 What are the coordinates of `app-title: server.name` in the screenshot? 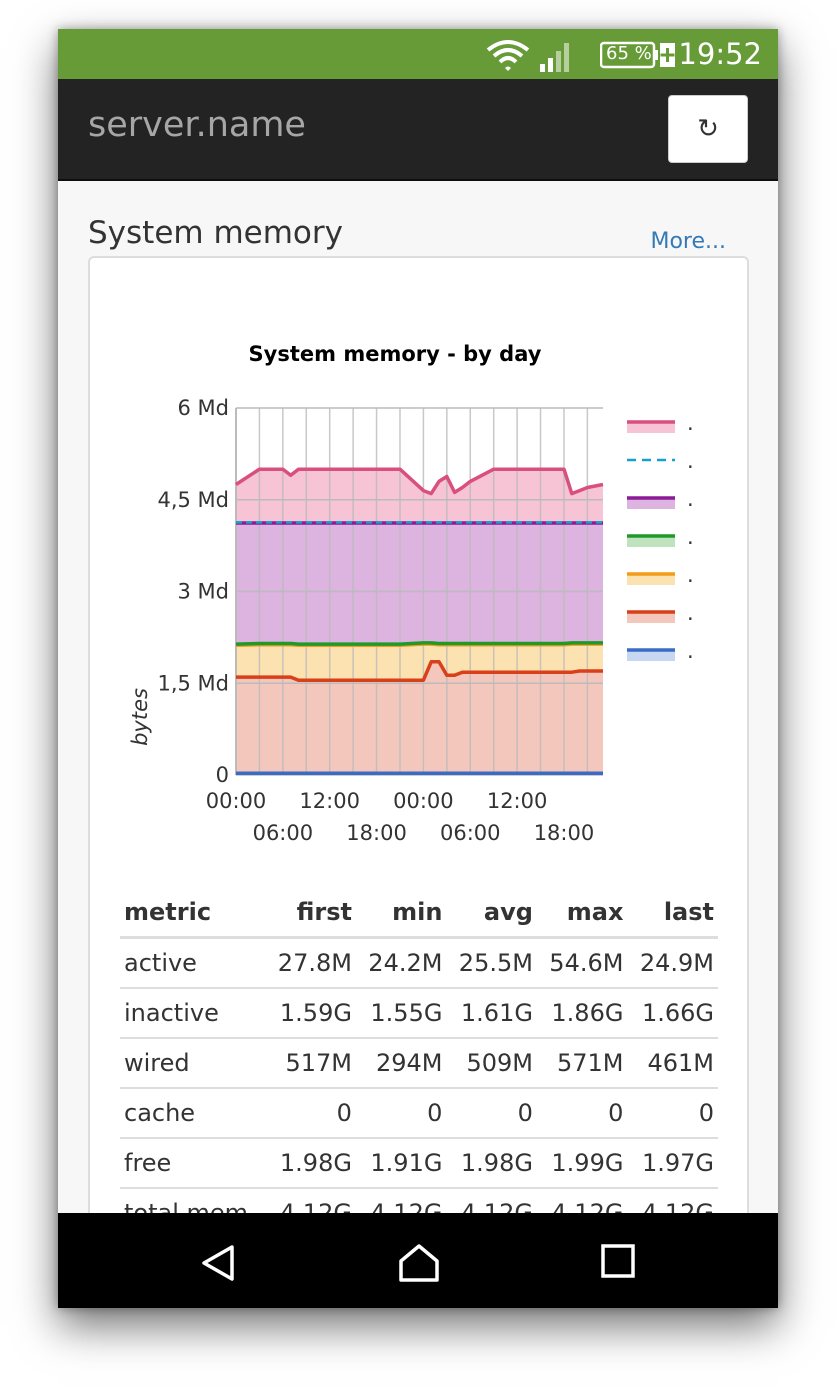 It's located at (197, 125).